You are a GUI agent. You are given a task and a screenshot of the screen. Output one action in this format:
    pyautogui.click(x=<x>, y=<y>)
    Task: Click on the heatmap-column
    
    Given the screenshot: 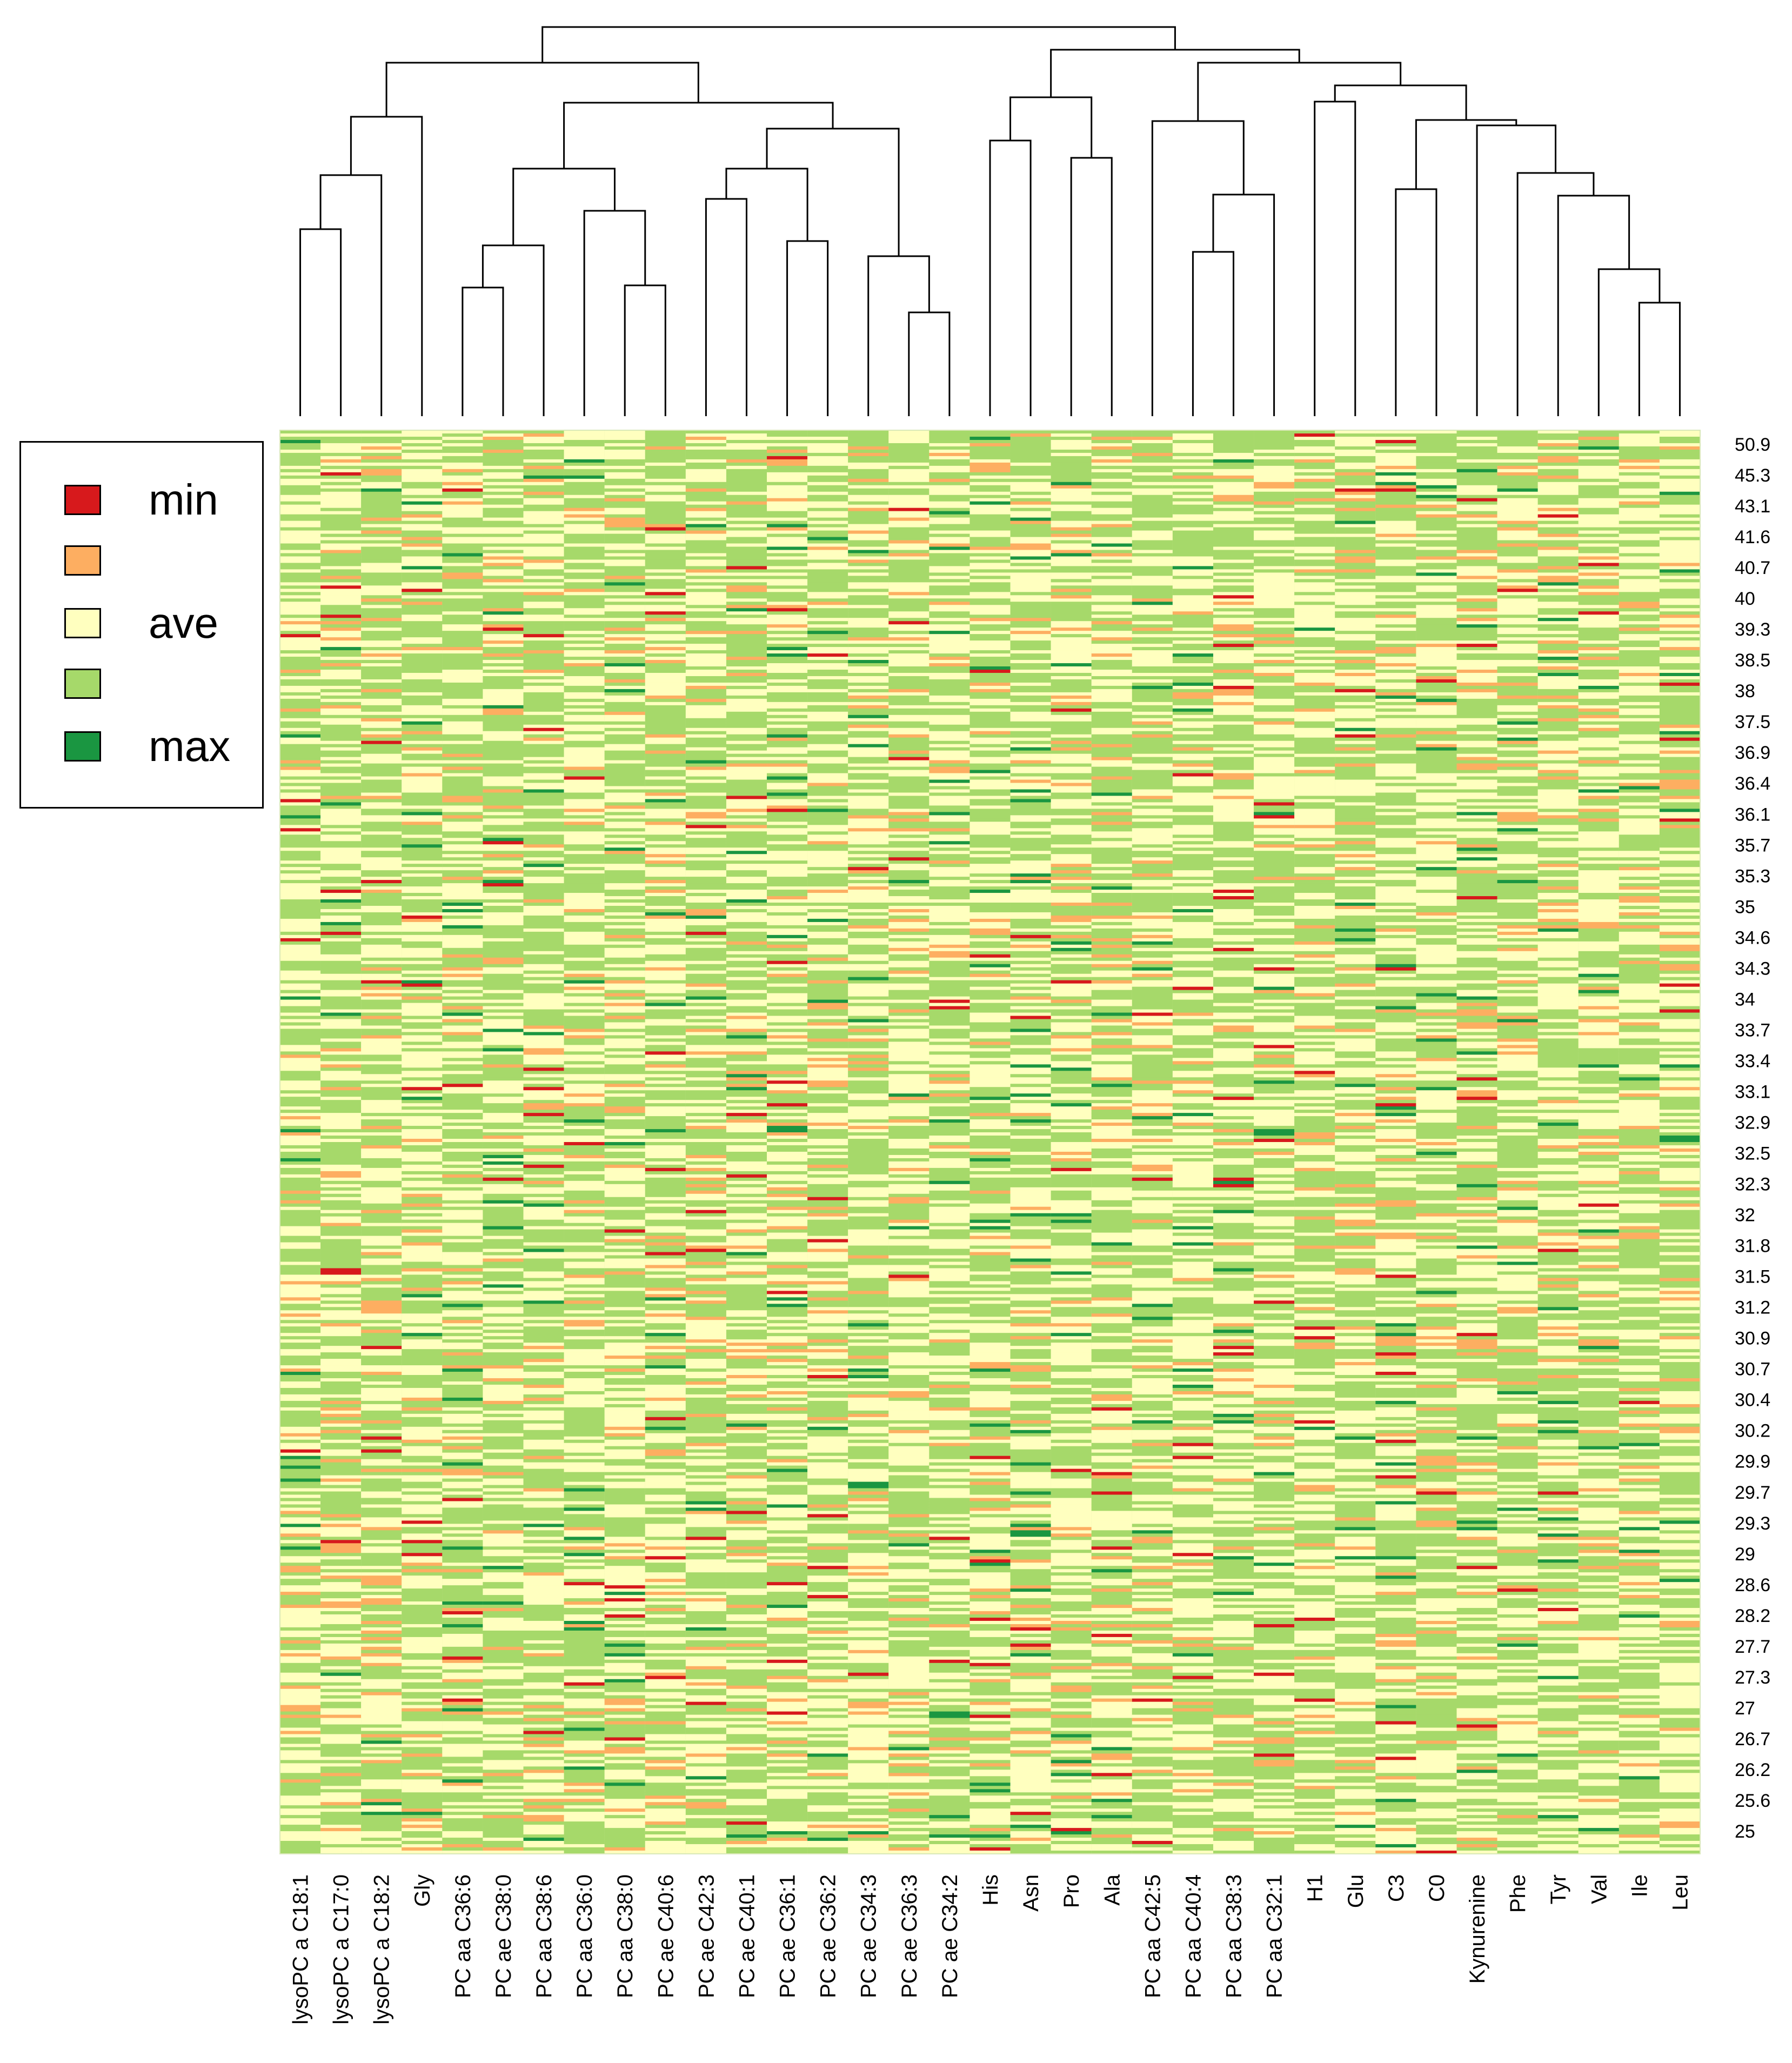 What is the action you would take?
    pyautogui.click(x=665, y=1142)
    